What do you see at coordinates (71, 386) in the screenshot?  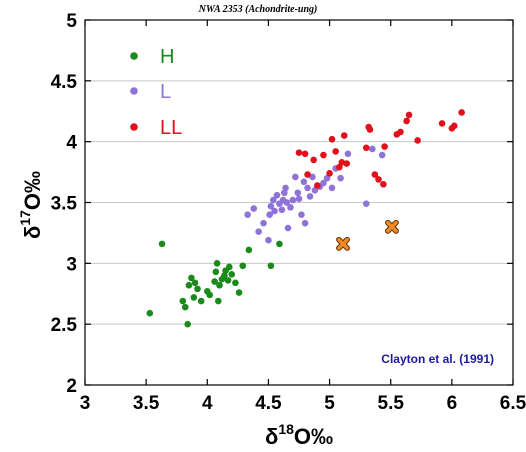 I see `y-tick-label: 2` at bounding box center [71, 386].